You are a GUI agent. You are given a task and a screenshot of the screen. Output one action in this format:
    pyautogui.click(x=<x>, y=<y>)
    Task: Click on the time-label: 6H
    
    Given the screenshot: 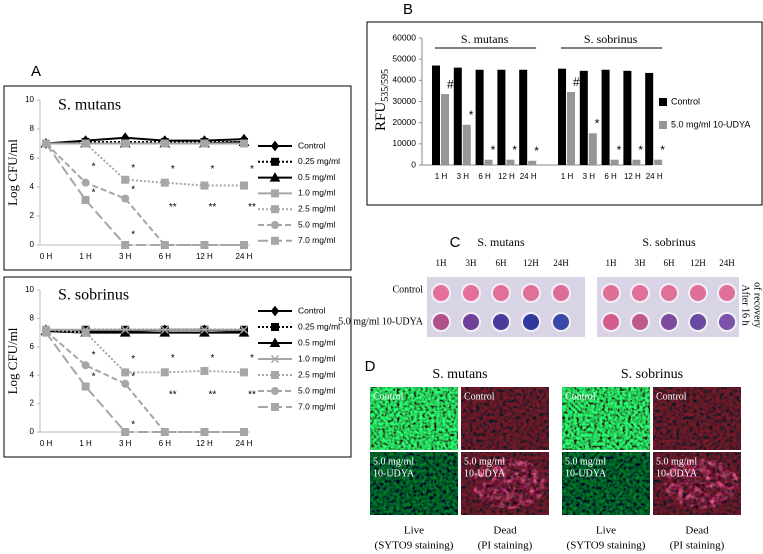 What is the action you would take?
    pyautogui.click(x=502, y=263)
    